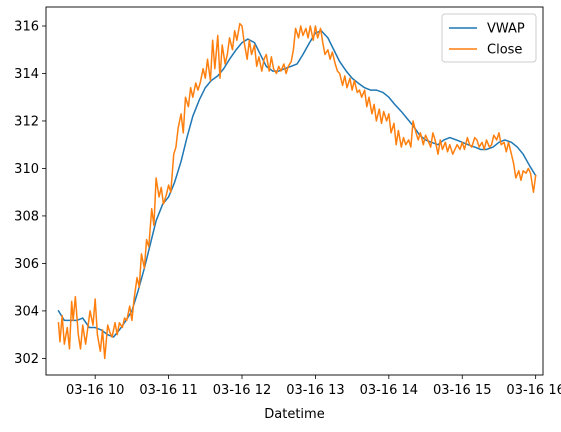  I want to click on legend: VWAP Close, so click(489, 38).